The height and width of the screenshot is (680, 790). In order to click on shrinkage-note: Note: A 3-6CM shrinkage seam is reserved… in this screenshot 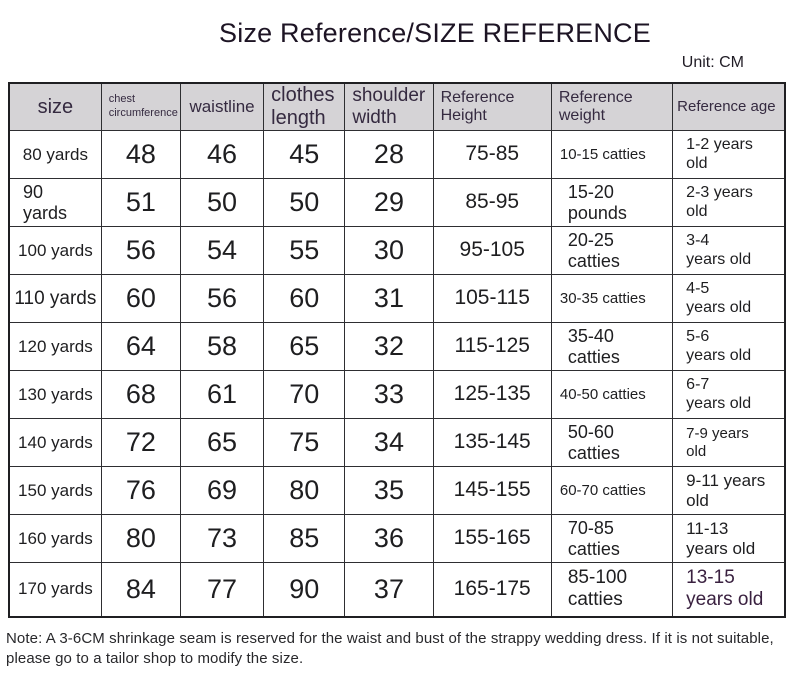, I will do `click(390, 648)`.